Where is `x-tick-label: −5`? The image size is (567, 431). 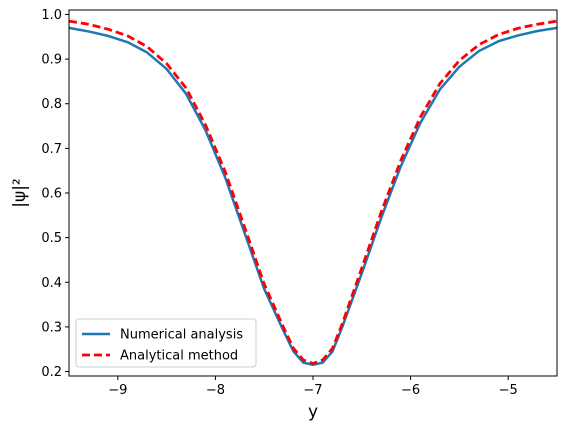 x-tick-label: −5 is located at coordinates (508, 390).